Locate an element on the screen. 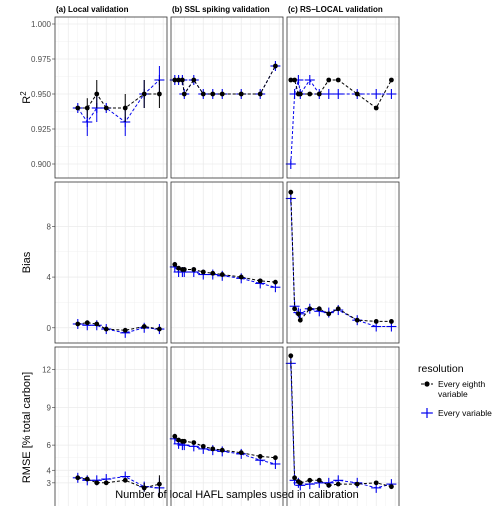 The height and width of the screenshot is (506, 500). legend-every-label: Every variable is located at coordinates (465, 413).